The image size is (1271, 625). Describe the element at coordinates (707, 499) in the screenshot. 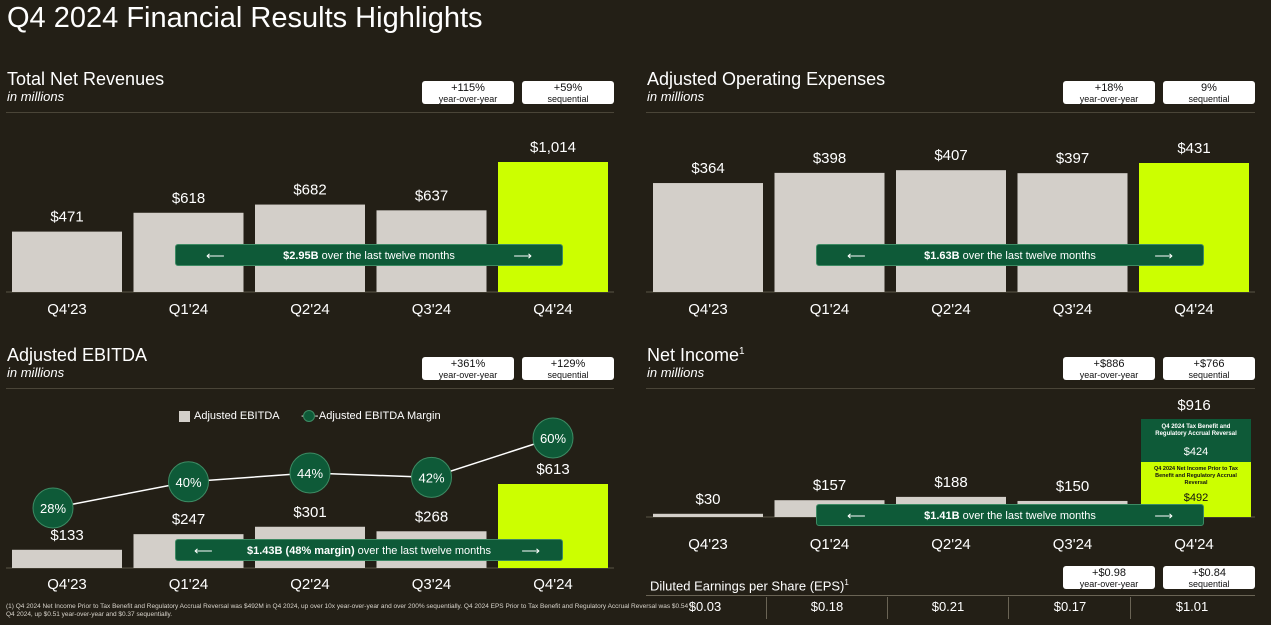

I see `net_income-value-label: $30` at that location.